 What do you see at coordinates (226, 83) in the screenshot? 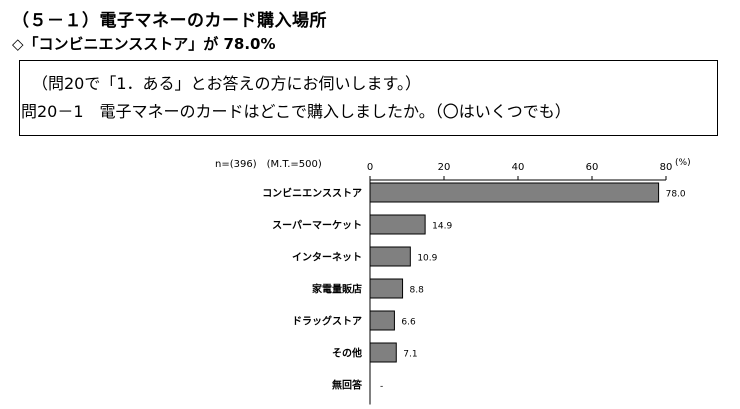
I see `question-preface: （問20で「1．ある」とお答えの方にお伺いします。）` at bounding box center [226, 83].